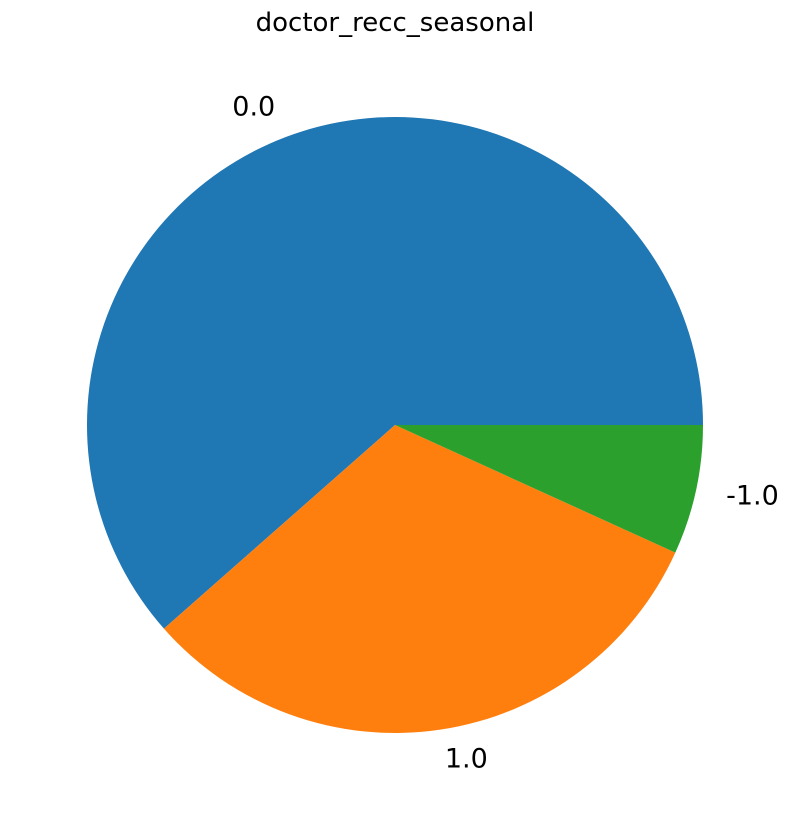  What do you see at coordinates (395, 23) in the screenshot?
I see `chart-title: doctor_recc_seasonal` at bounding box center [395, 23].